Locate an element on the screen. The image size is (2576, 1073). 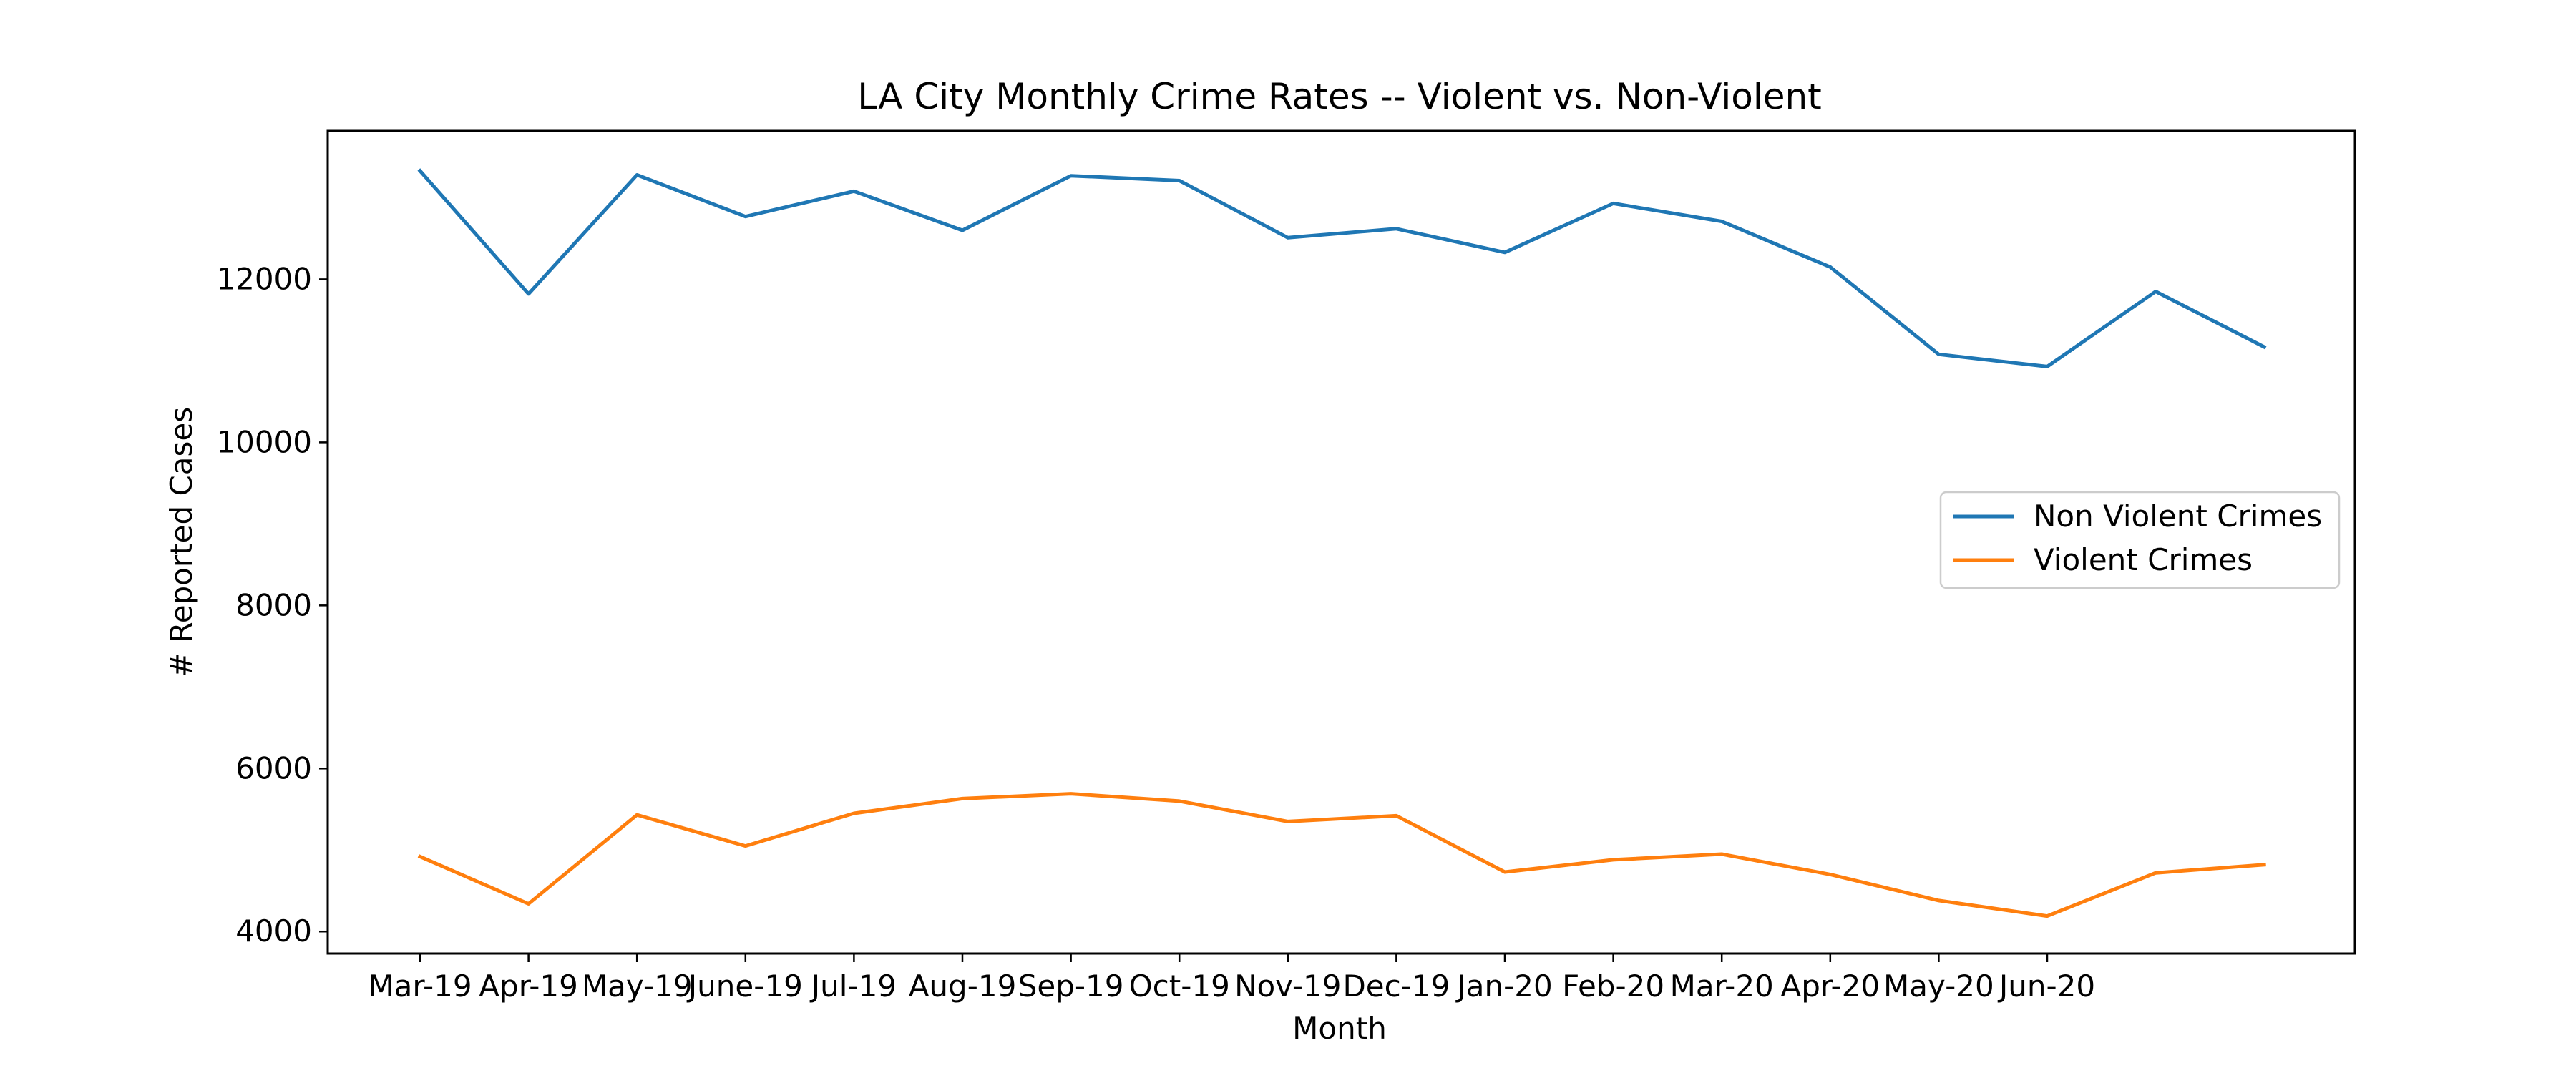
y-tick-label: 12000 is located at coordinates (264, 278).